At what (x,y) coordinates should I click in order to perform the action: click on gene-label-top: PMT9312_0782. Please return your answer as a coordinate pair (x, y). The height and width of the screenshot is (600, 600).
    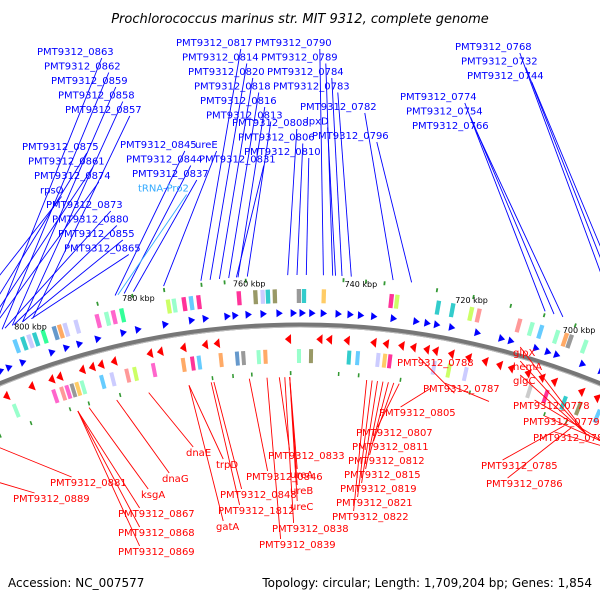
    Looking at the image, I should click on (338, 107).